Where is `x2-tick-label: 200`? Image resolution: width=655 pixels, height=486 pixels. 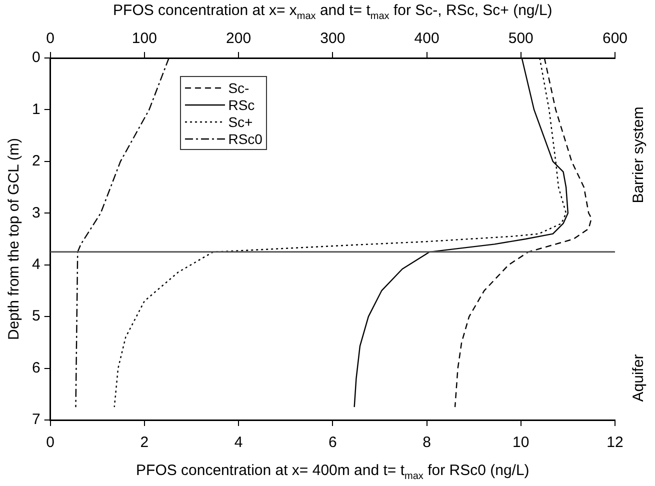 x2-tick-label: 200 is located at coordinates (239, 39).